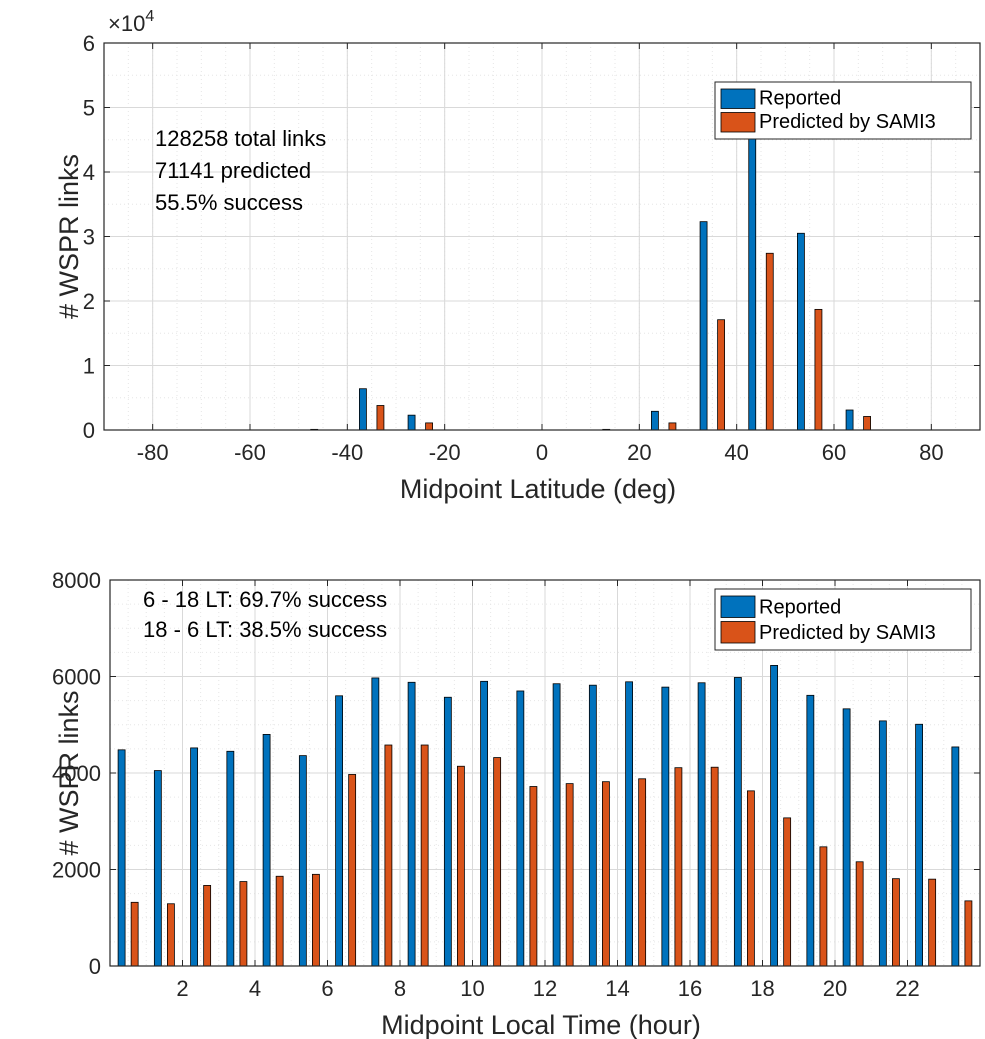 This screenshot has height=1039, width=985. What do you see at coordinates (89, 172) in the screenshot?
I see `y-tick-label: 4` at bounding box center [89, 172].